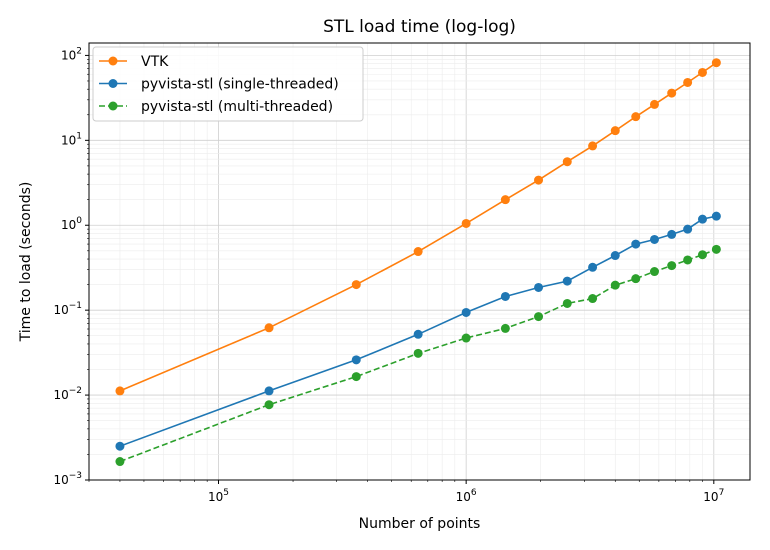  I want to click on y-tick-exponent: 0, so click(79, 221).